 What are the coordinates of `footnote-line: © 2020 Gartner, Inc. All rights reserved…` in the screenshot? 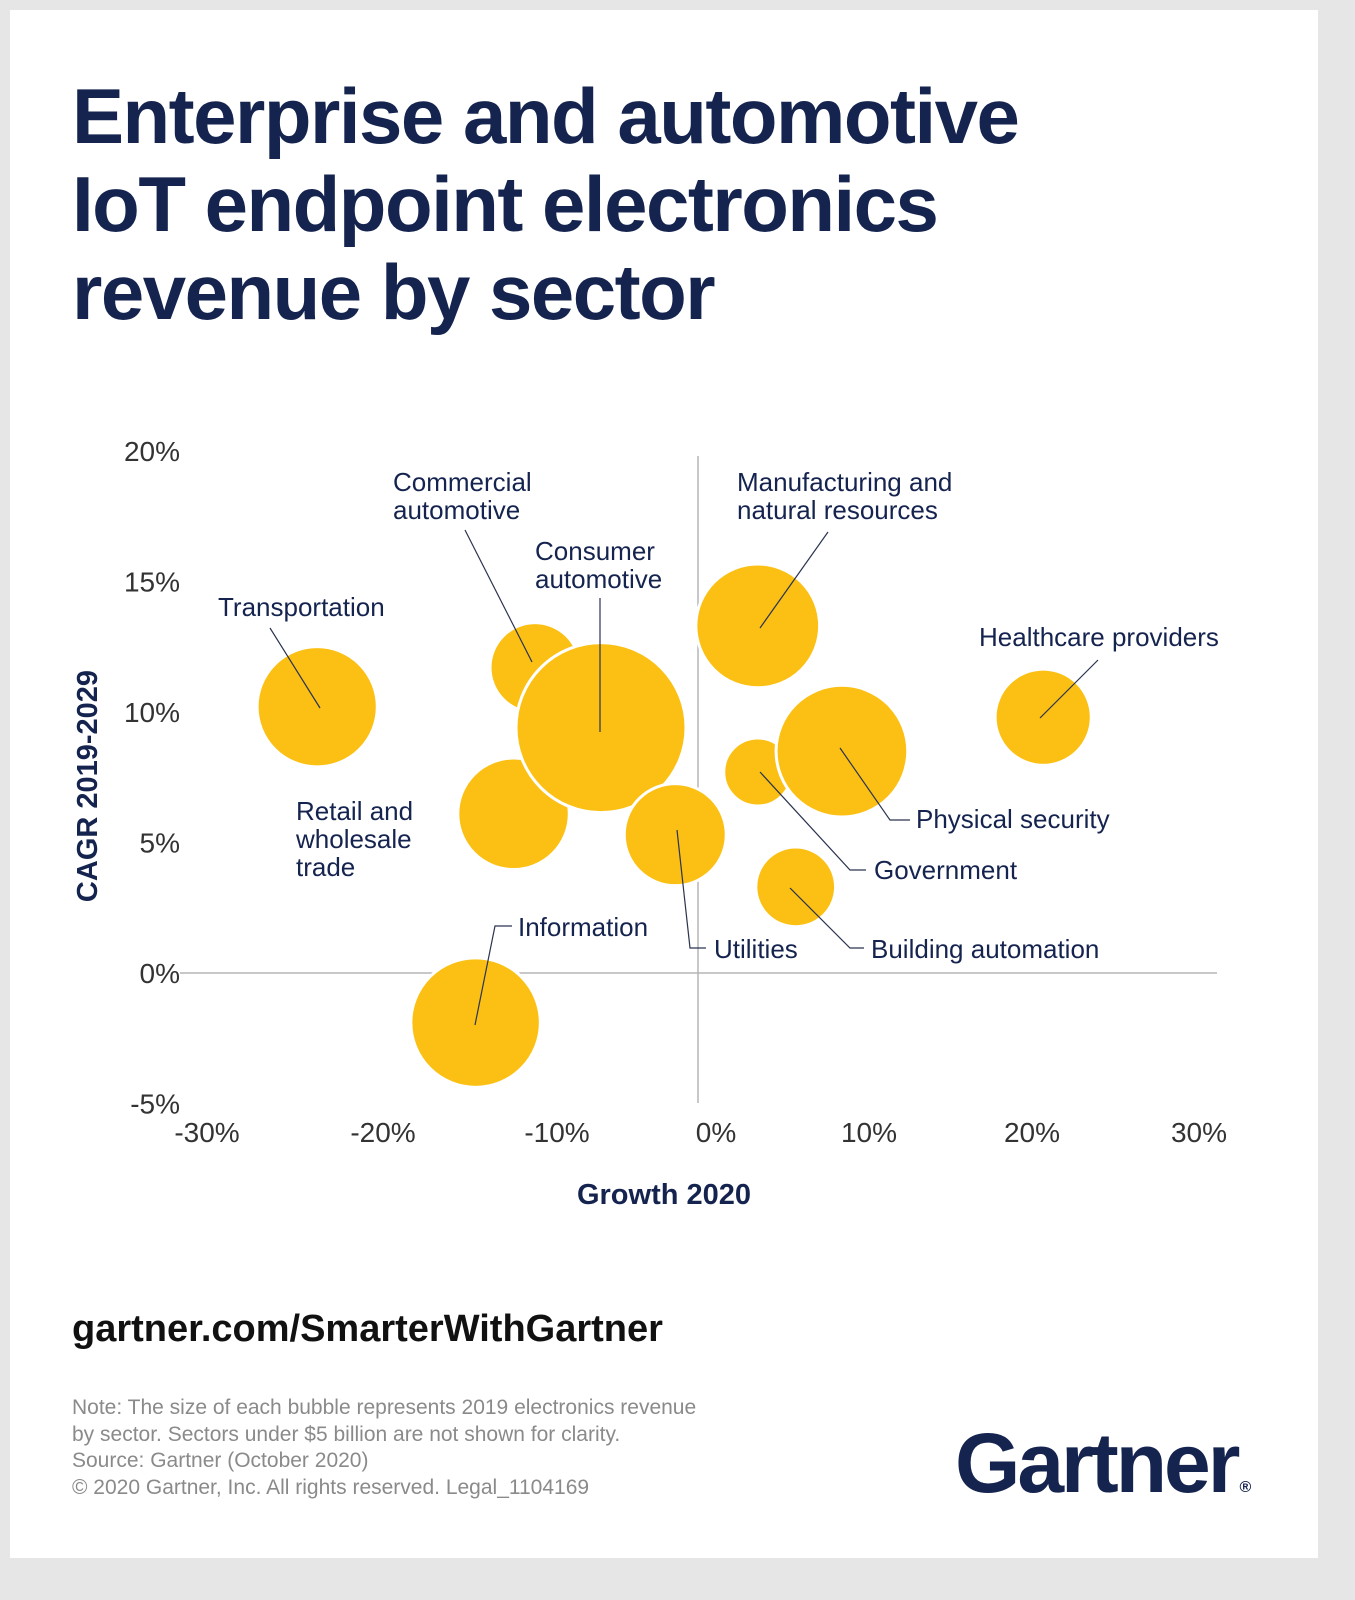 It's located at (331, 1487).